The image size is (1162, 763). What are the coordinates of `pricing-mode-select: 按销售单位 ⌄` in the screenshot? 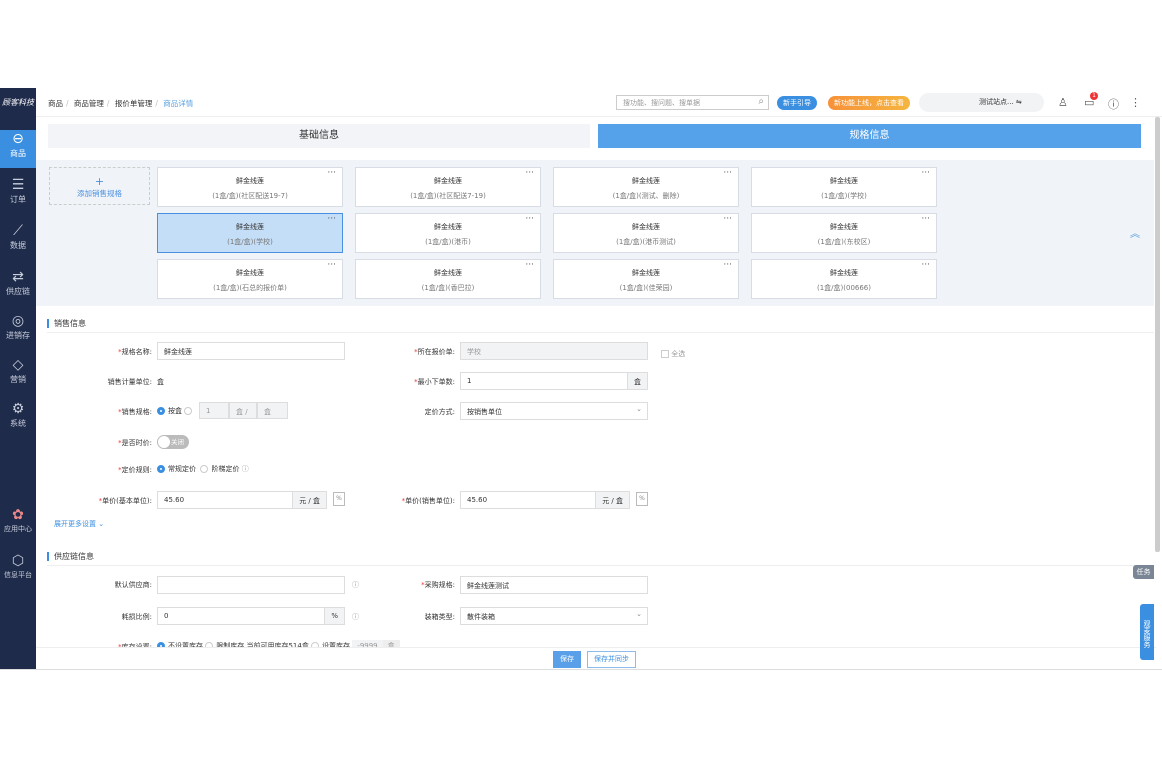 It's located at (554, 411).